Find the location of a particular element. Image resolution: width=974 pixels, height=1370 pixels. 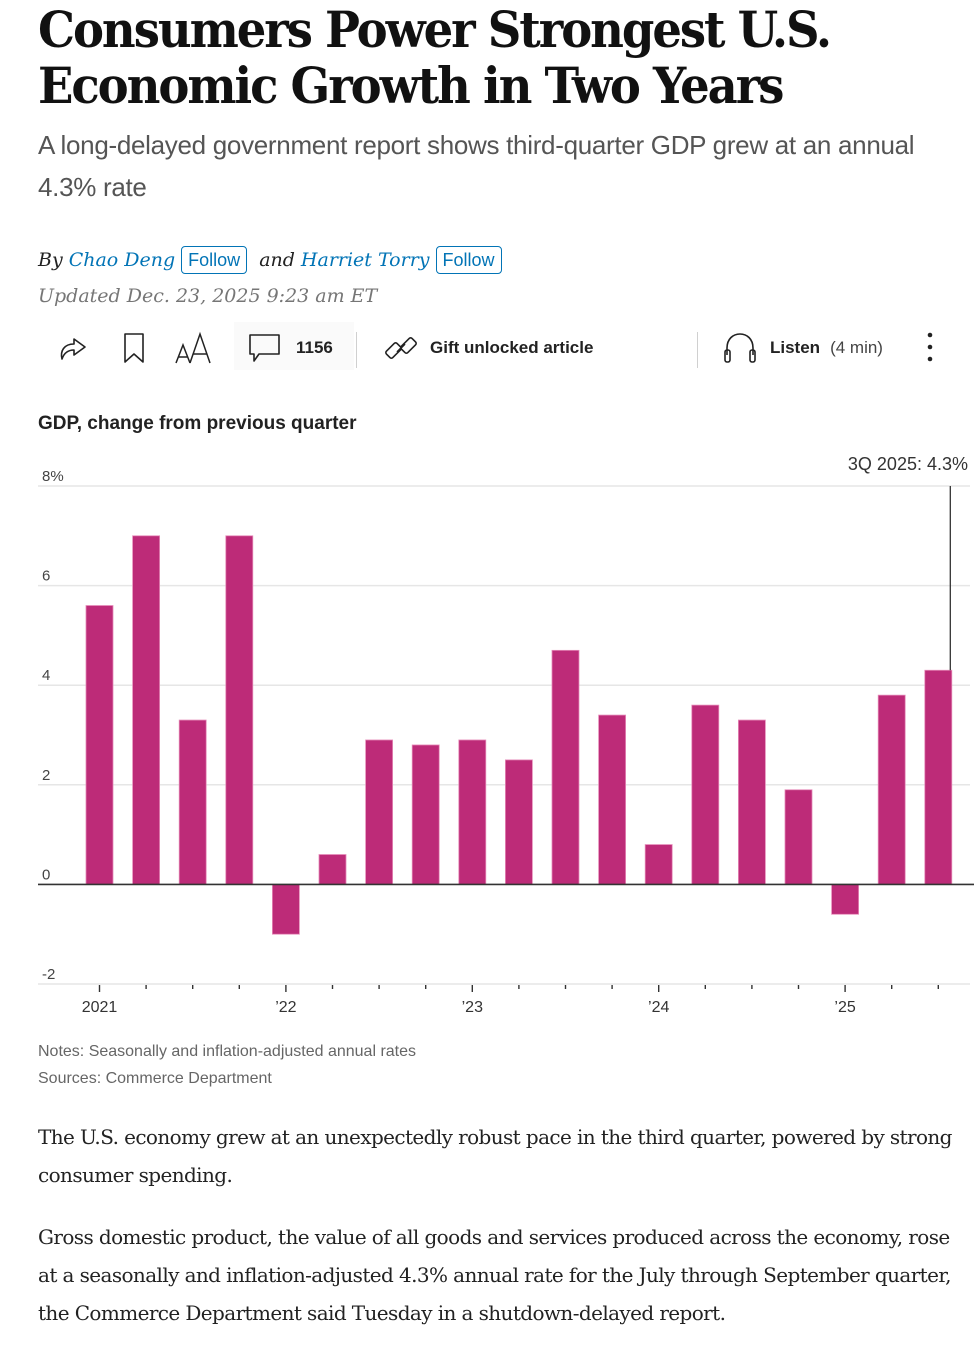

y-tick-label: 2 is located at coordinates (46, 775).